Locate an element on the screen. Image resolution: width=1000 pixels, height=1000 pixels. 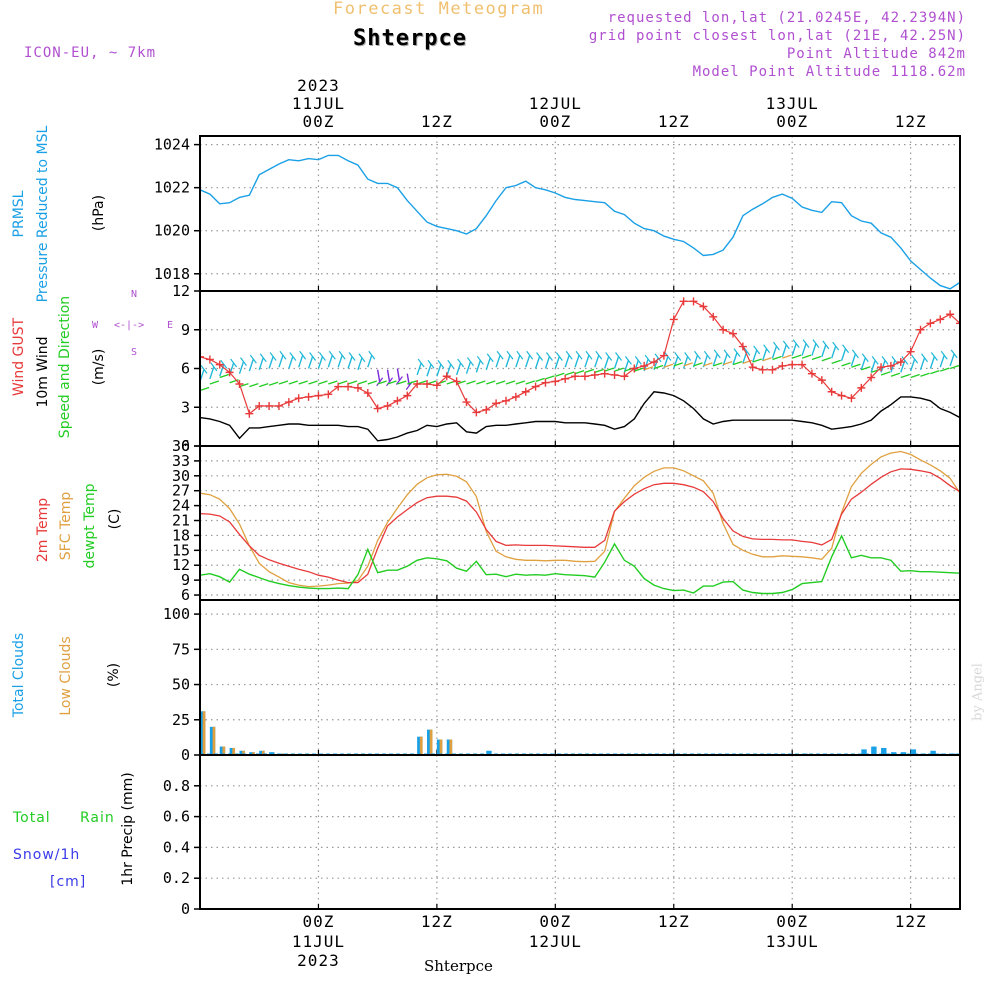
bottom-axis-date: 13JUL is located at coordinates (792, 941).